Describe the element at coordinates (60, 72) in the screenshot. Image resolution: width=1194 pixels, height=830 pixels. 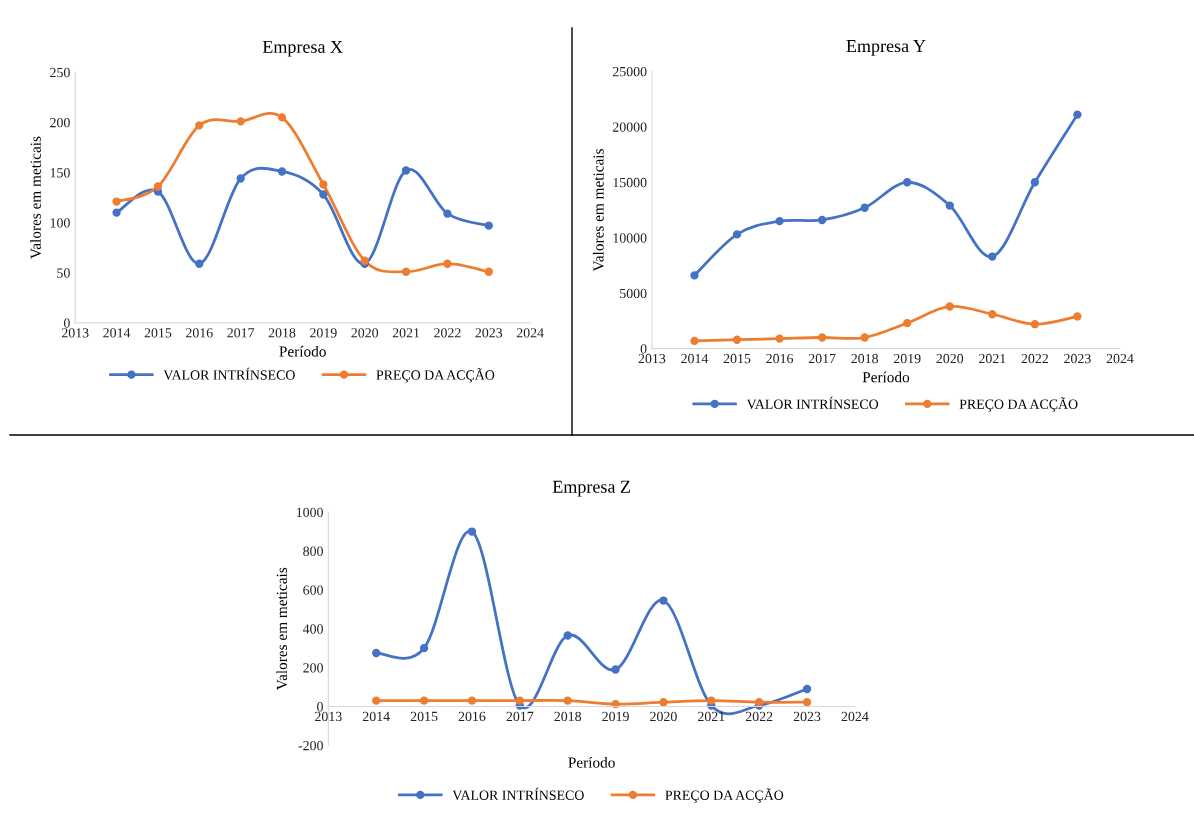
I see `y-tick-label: 250` at that location.